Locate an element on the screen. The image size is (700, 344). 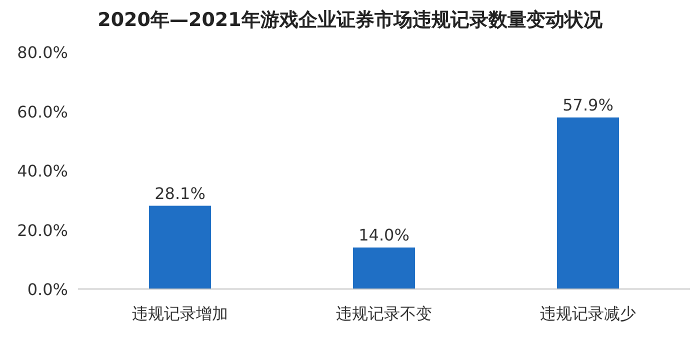
y-tick-label: 40.0% is located at coordinates (42, 171).